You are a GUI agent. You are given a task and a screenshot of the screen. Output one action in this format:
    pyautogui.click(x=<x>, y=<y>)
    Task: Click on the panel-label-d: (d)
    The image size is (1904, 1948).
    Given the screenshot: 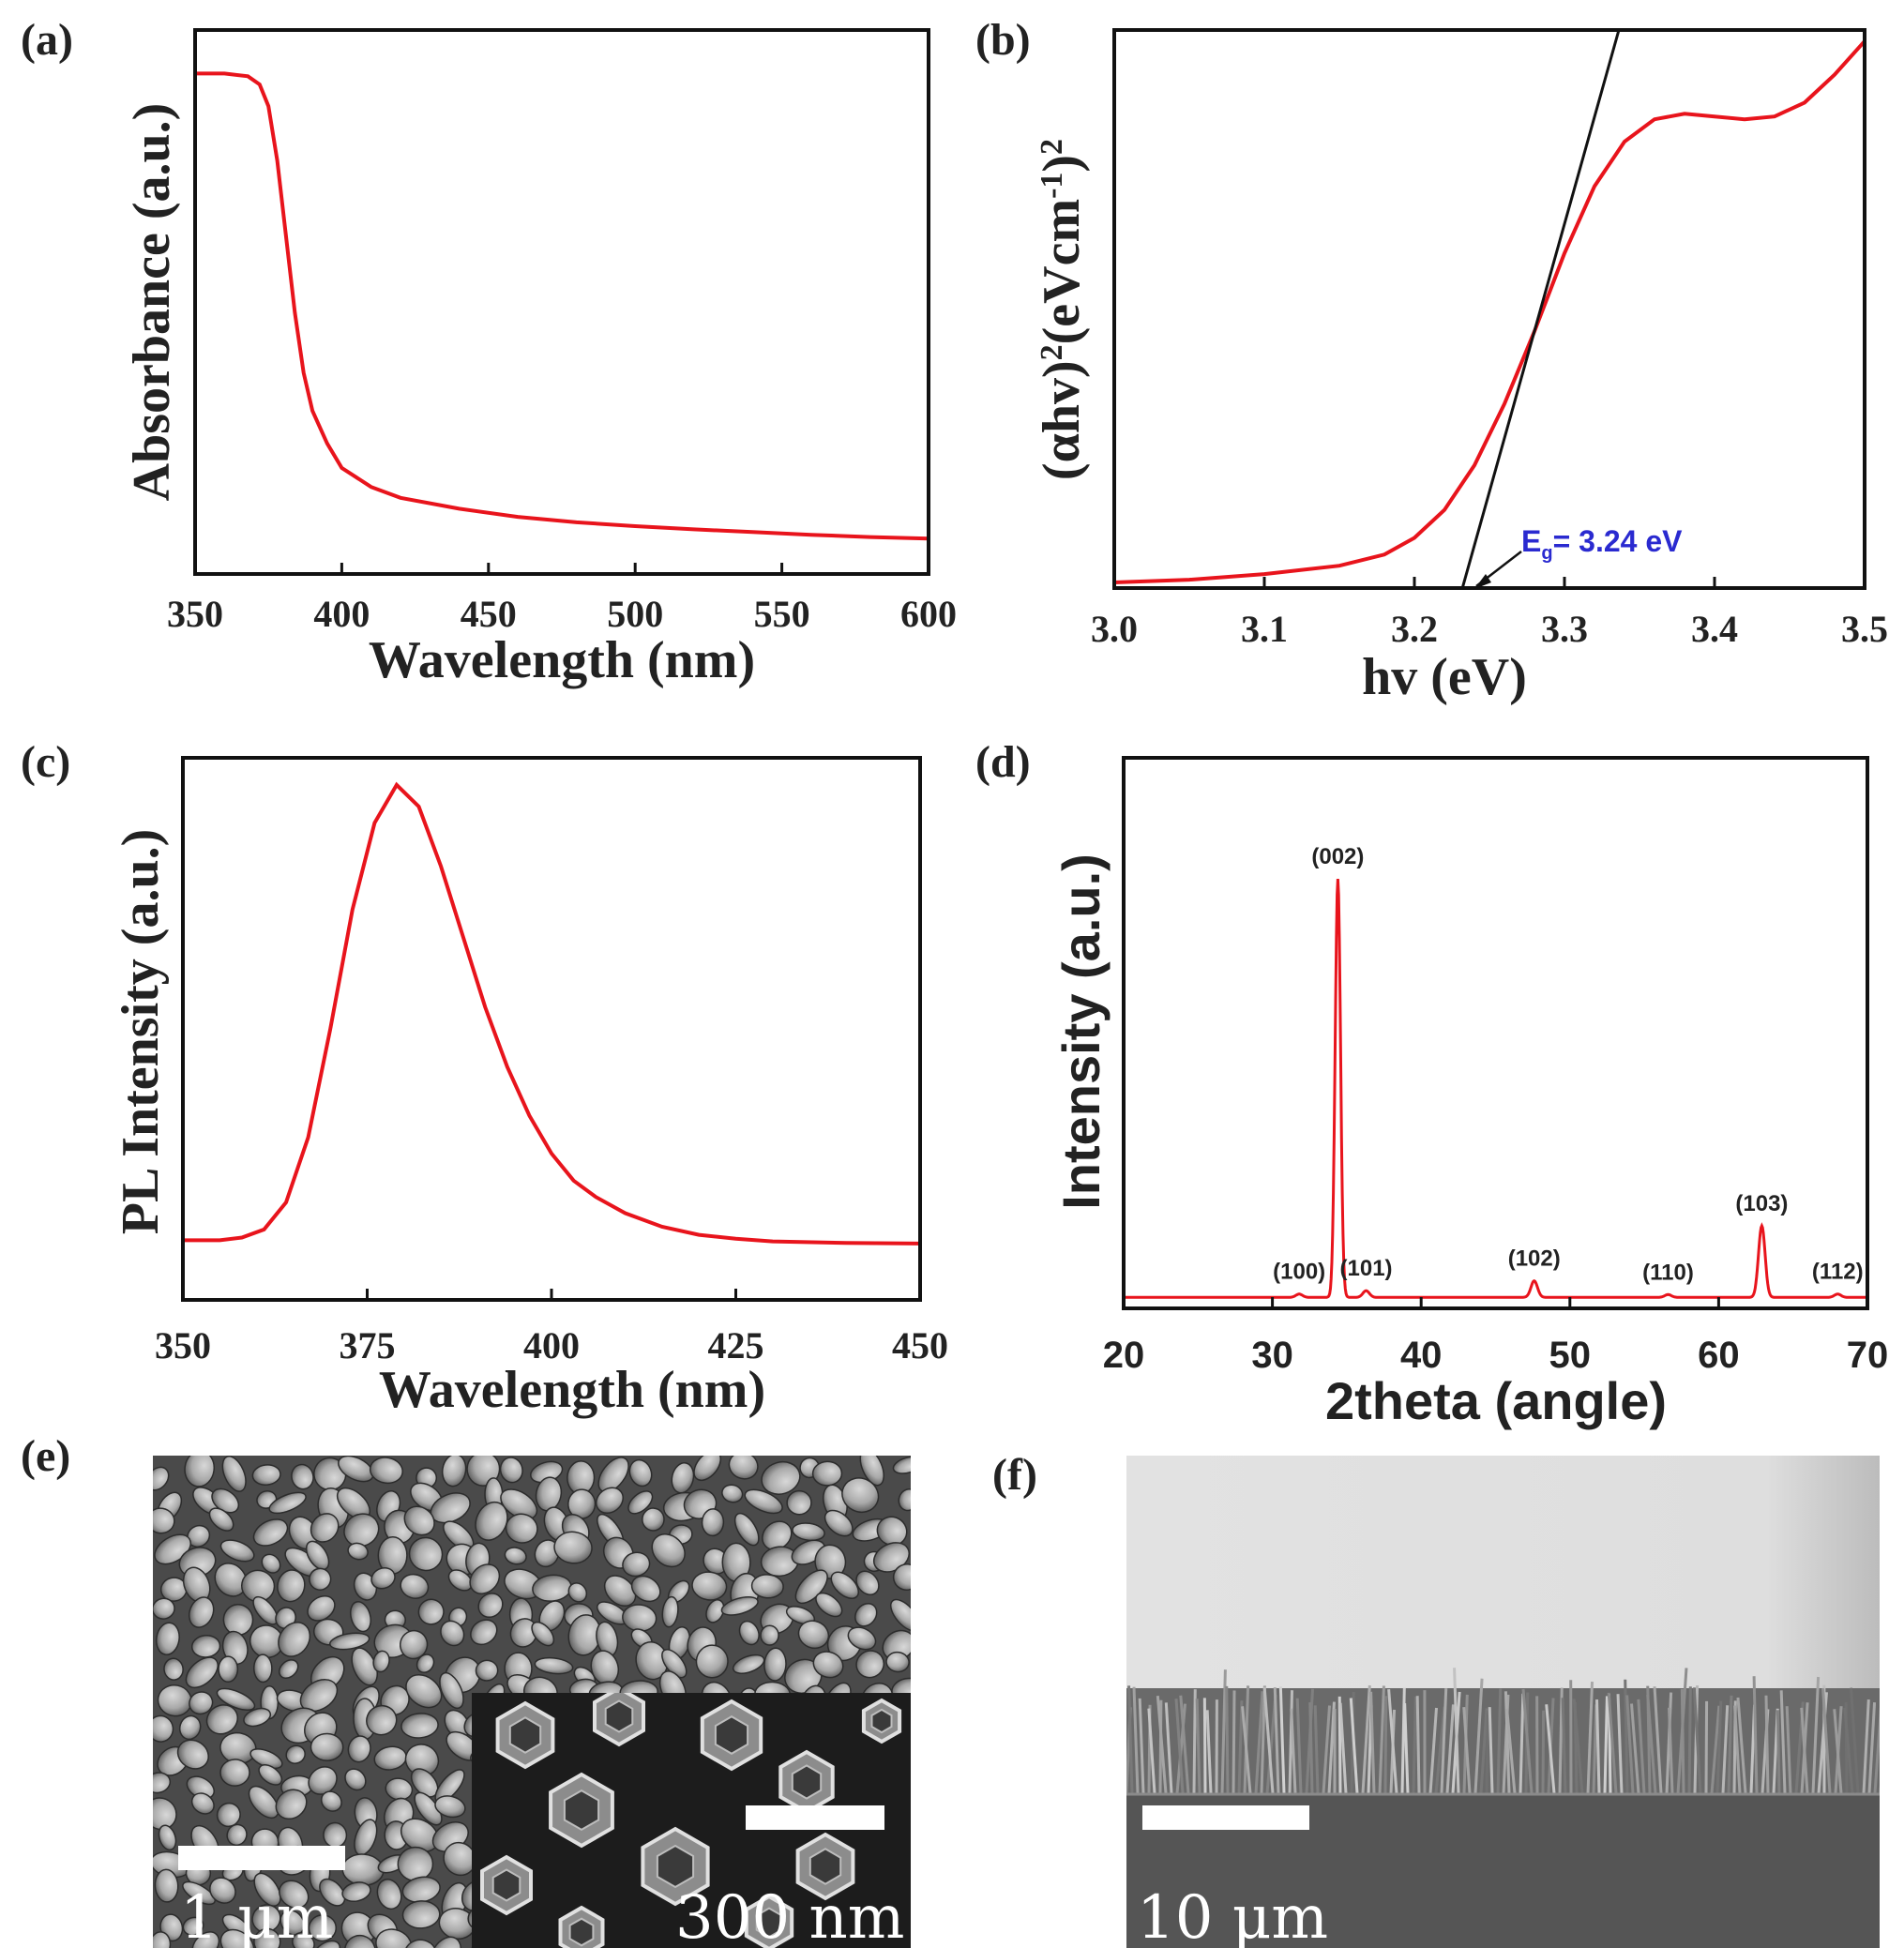 What is the action you would take?
    pyautogui.click(x=1003, y=762)
    